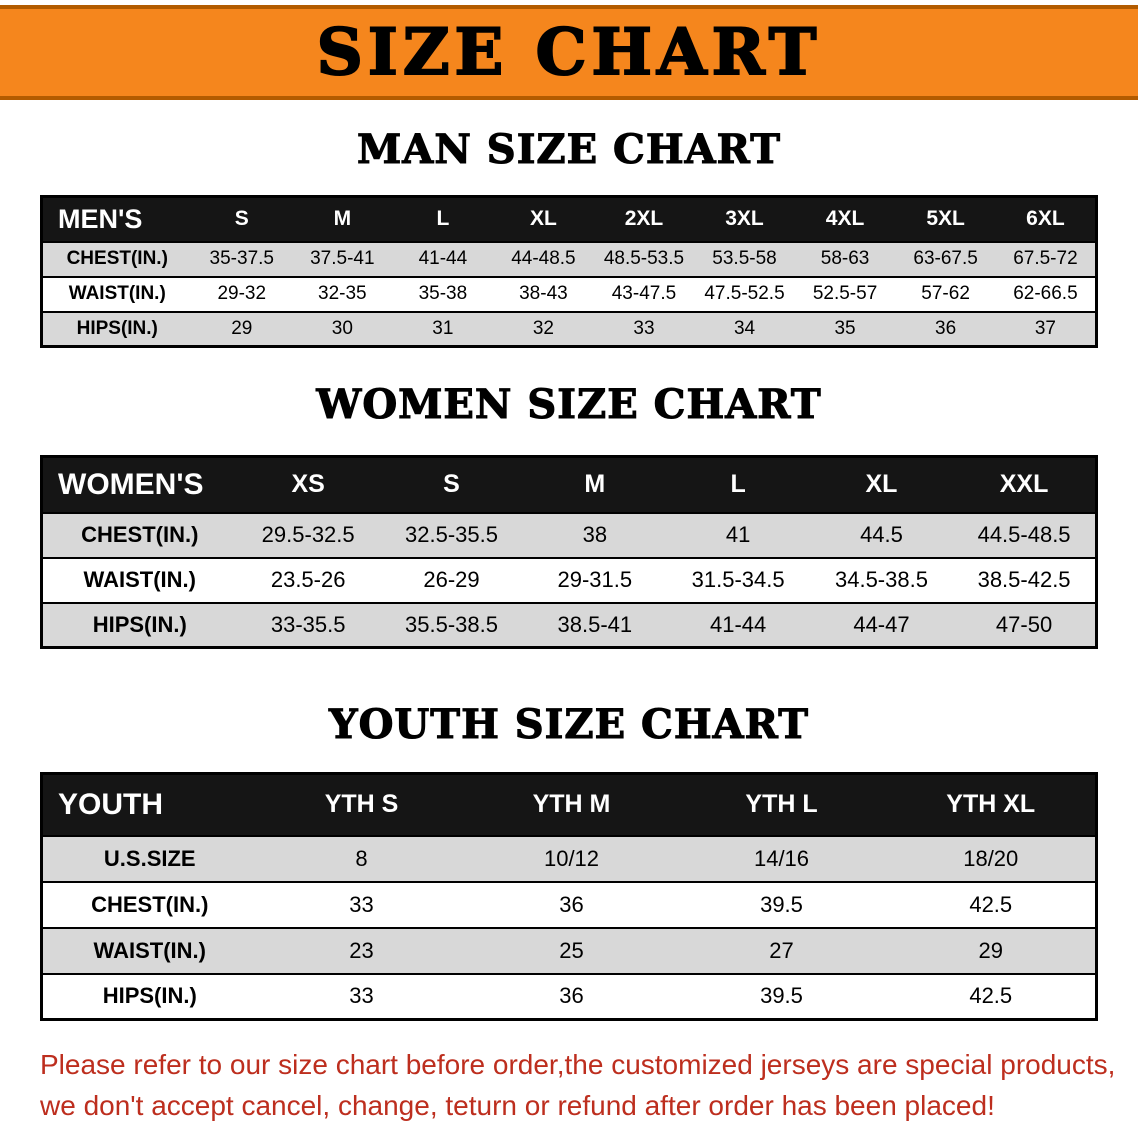 The height and width of the screenshot is (1137, 1138). Describe the element at coordinates (738, 579) in the screenshot. I see `value-cell: 31.5-34.5` at that location.